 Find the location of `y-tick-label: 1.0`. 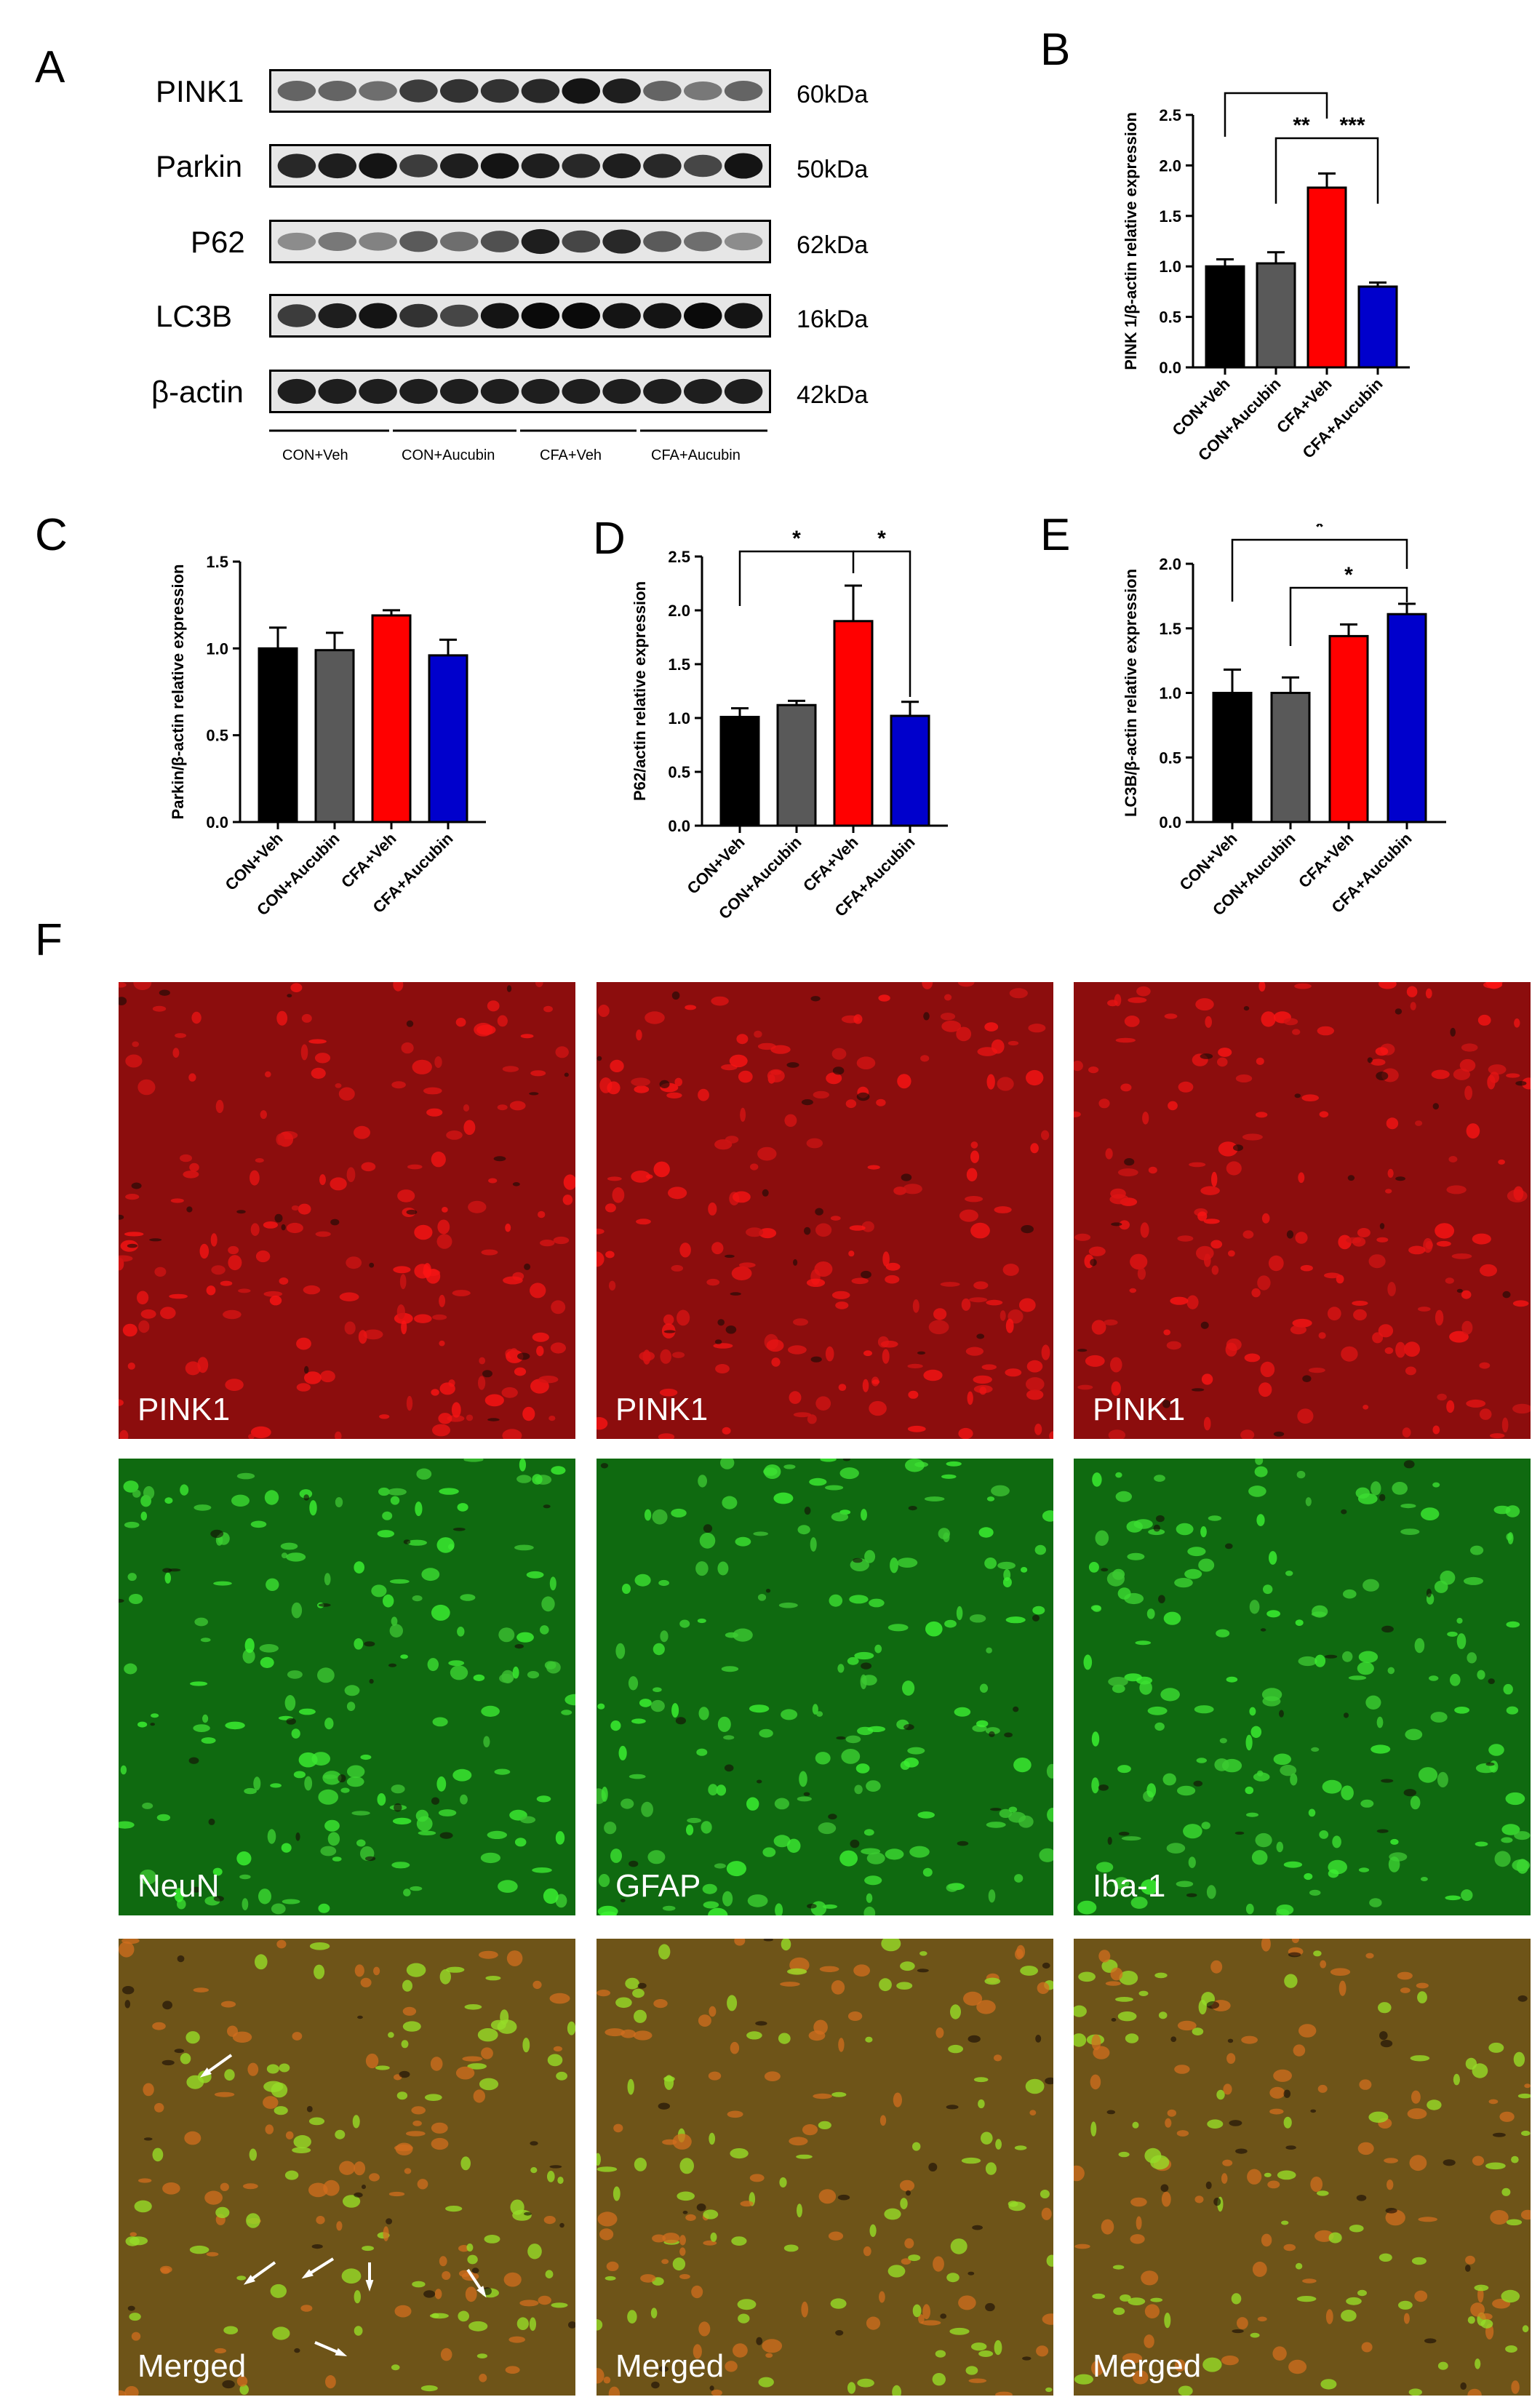

y-tick-label: 1.0 is located at coordinates (1170, 267).